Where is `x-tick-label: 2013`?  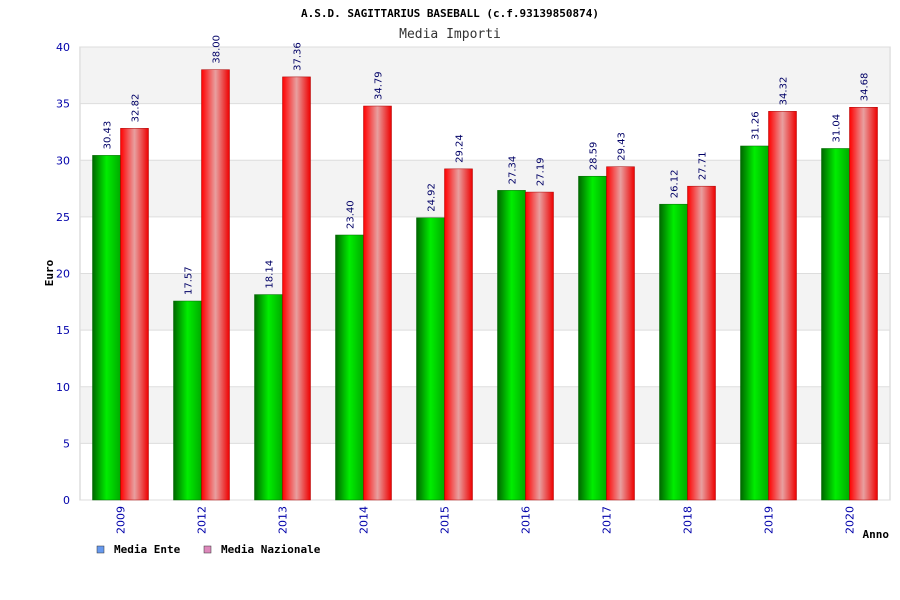
x-tick-label: 2013 is located at coordinates (283, 520).